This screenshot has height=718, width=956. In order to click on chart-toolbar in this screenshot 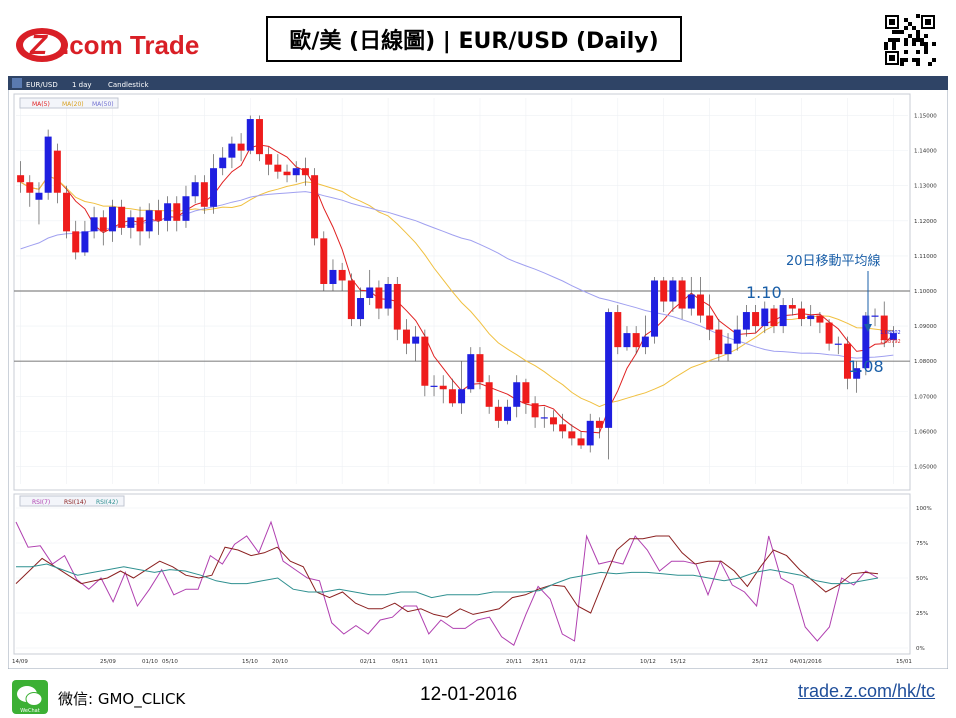, I will do `click(478, 83)`.